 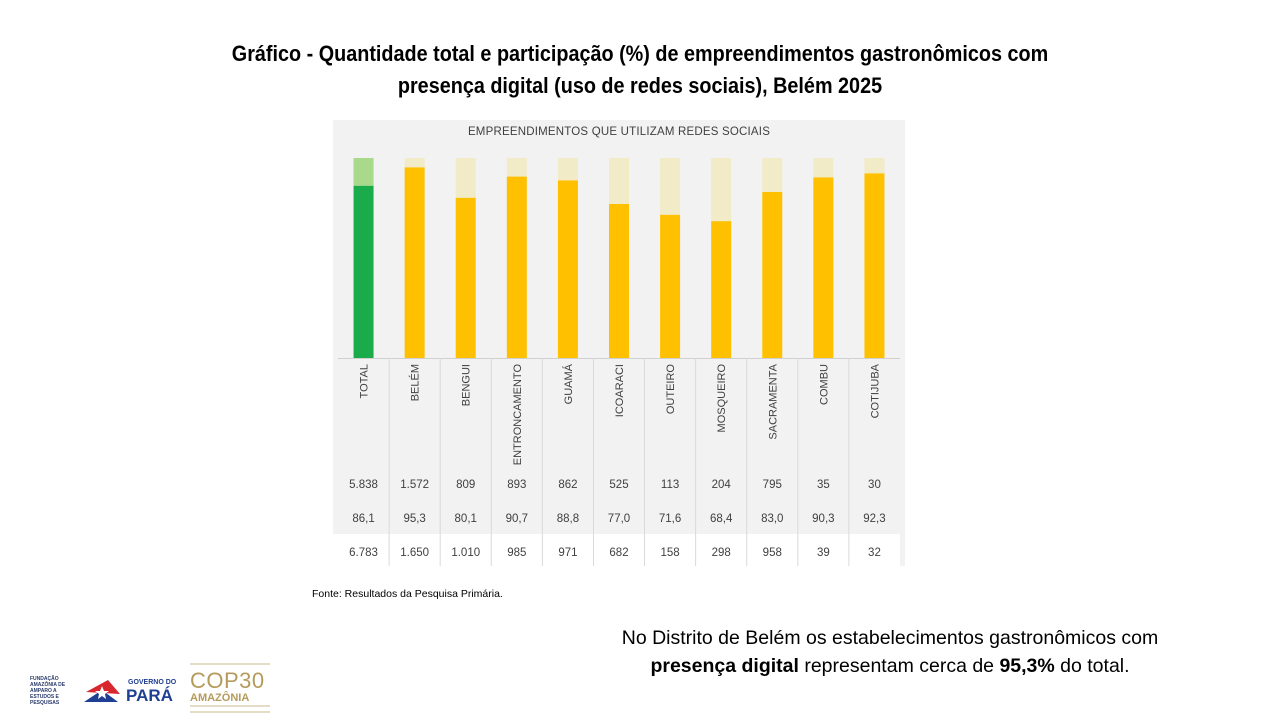 I want to click on cop-main-text: COP30, so click(x=227, y=680).